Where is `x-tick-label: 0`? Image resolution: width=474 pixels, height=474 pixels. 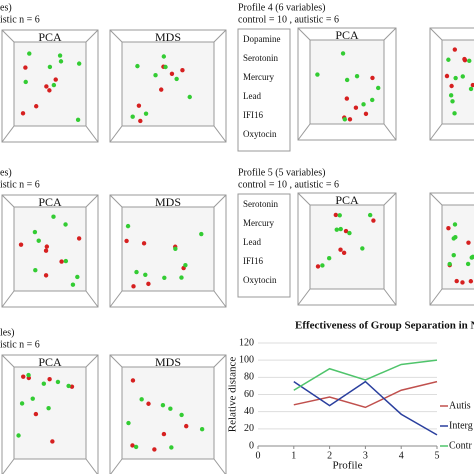 x-tick-label: 0 is located at coordinates (258, 455).